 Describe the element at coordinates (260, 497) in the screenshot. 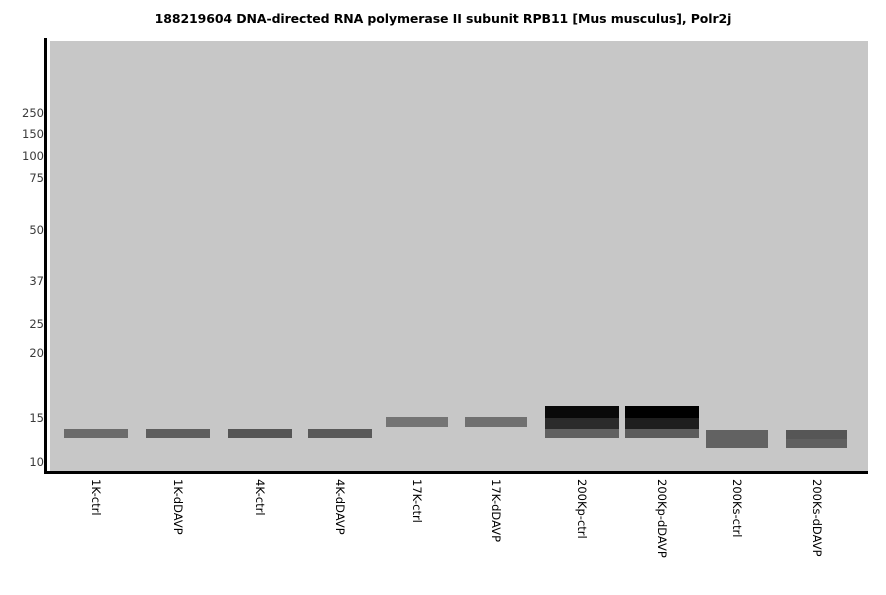

I see `x-tick-label-text: 4K-ctrl` at that location.